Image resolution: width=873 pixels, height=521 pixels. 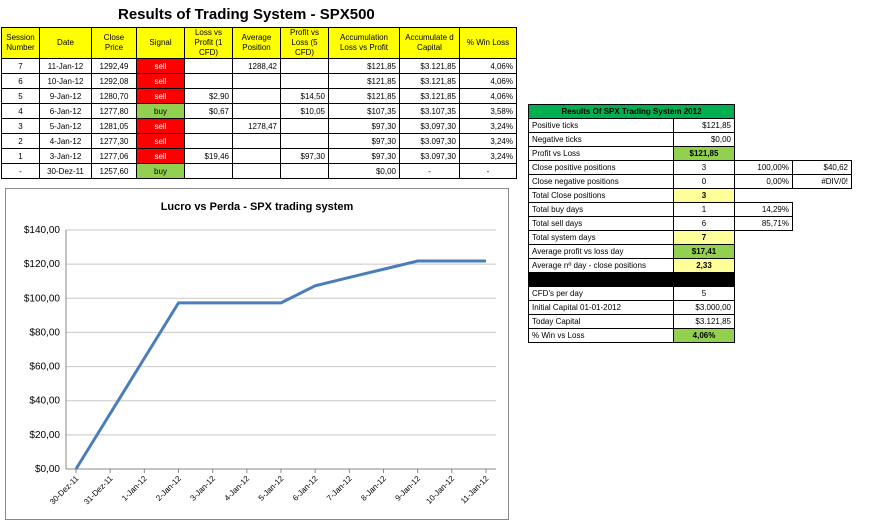 What do you see at coordinates (259, 141) in the screenshot?
I see `table-row: 2 4-Jan-12 1277,30 sell $97,30 $3.097,30 3,24%` at bounding box center [259, 141].